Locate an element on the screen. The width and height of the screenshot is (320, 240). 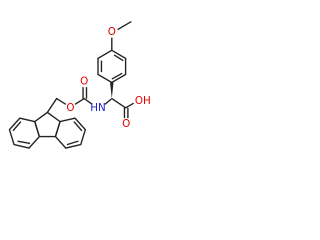
atom-label: HN is located at coordinates (98, 108).